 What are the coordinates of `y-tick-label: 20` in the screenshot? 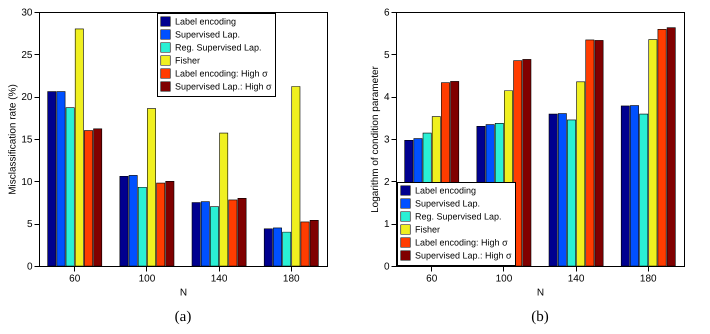 It's located at (27, 98).